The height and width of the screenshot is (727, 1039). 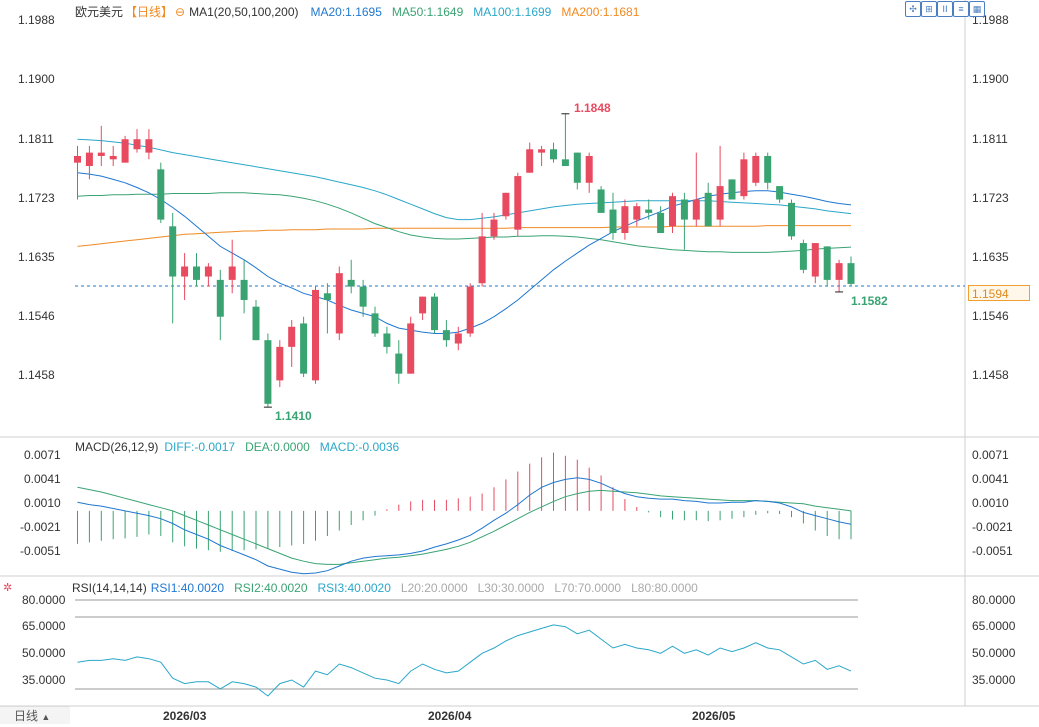 What do you see at coordinates (36, 79) in the screenshot?
I see `price-tick-left: 1.1900` at bounding box center [36, 79].